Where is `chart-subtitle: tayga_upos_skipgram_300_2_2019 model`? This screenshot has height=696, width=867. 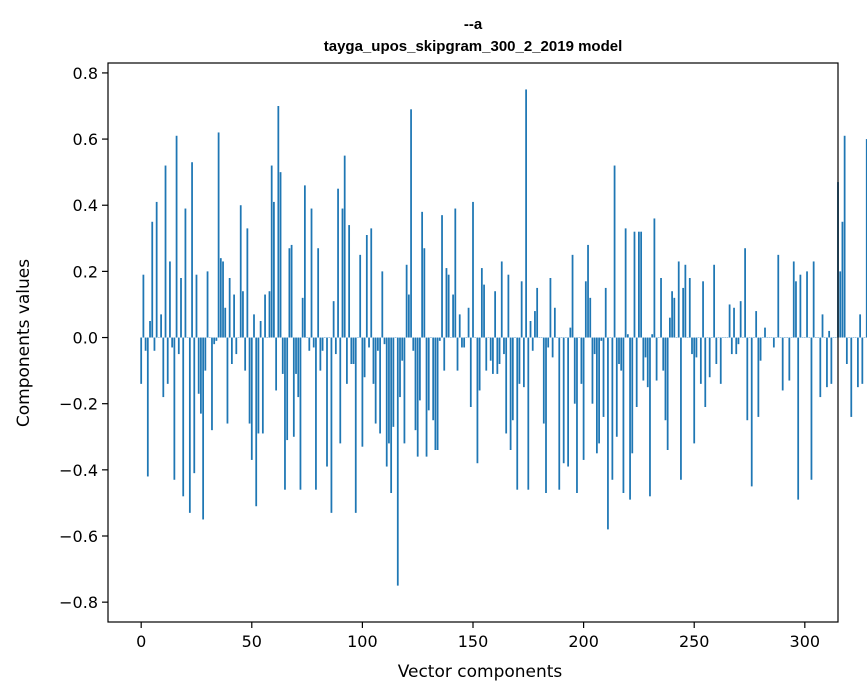
chart-subtitle: tayga_upos_skipgram_300_2_2019 model is located at coordinates (473, 46).